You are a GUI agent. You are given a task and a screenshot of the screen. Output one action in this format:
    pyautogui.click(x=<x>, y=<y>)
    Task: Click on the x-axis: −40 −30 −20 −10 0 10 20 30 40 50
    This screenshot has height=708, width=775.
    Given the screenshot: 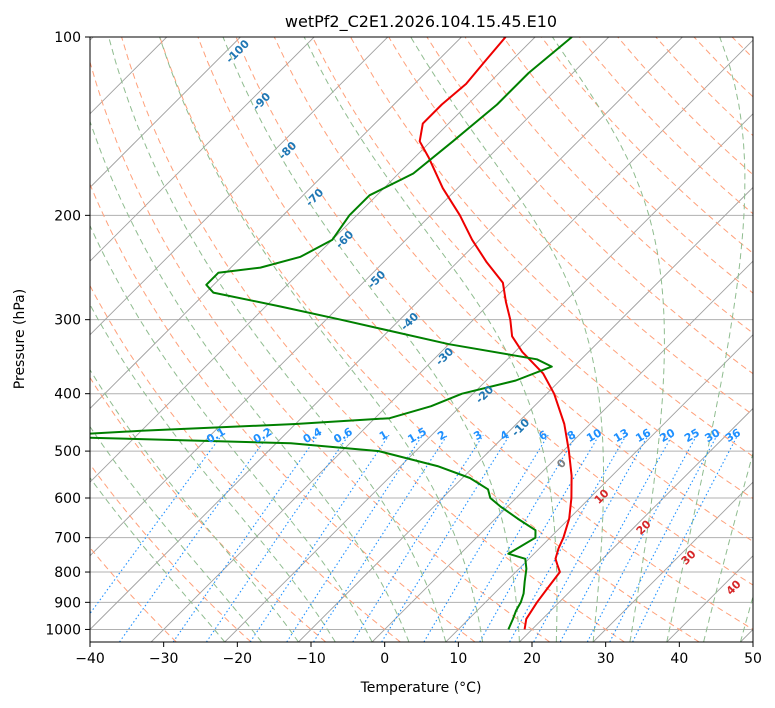 What is the action you would take?
    pyautogui.click(x=418, y=654)
    